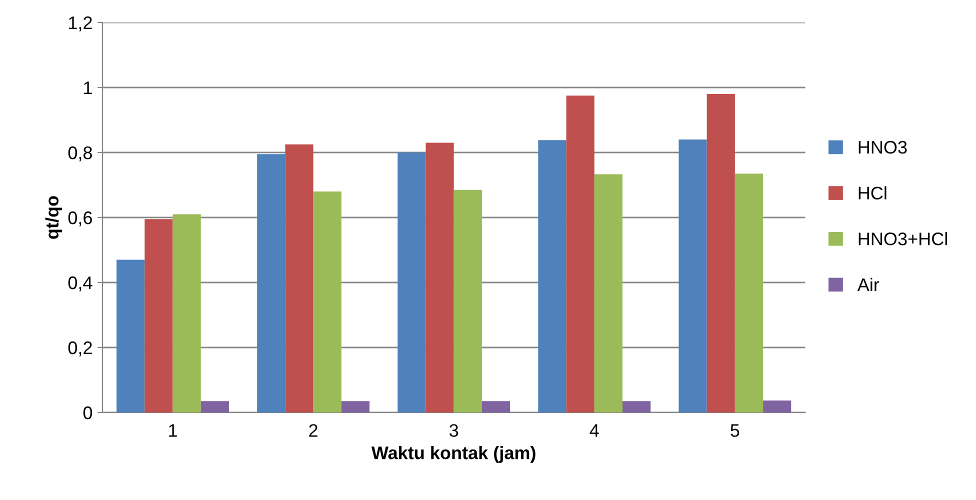  What do you see at coordinates (453, 454) in the screenshot?
I see `x-axis-title: Waktu kontak (jam)` at bounding box center [453, 454].